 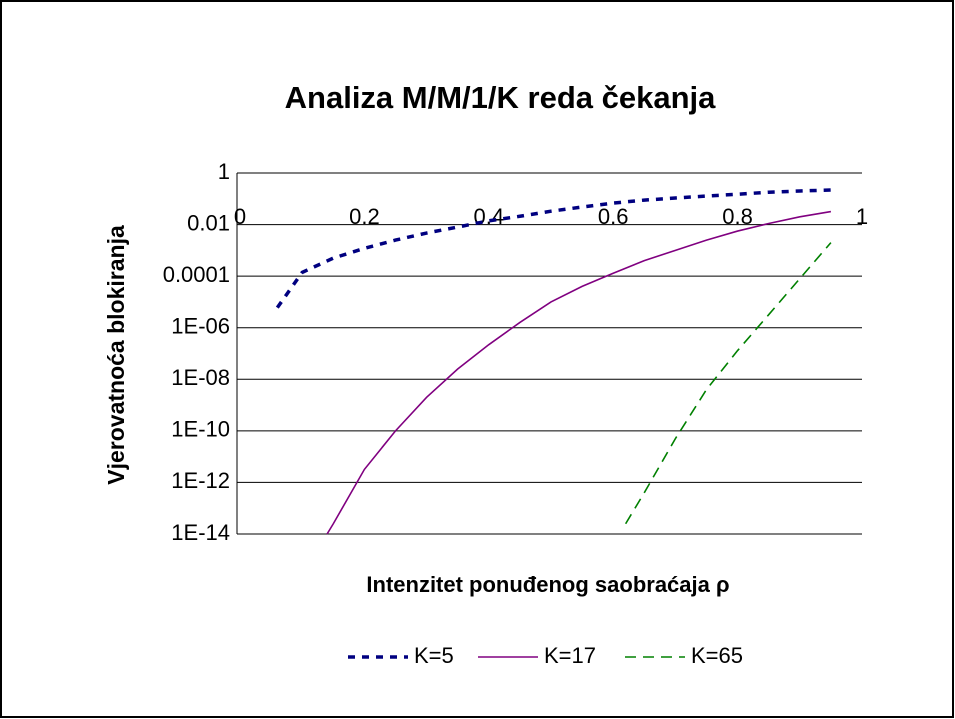 What do you see at coordinates (240, 216) in the screenshot?
I see `x-tick-label: 0` at bounding box center [240, 216].